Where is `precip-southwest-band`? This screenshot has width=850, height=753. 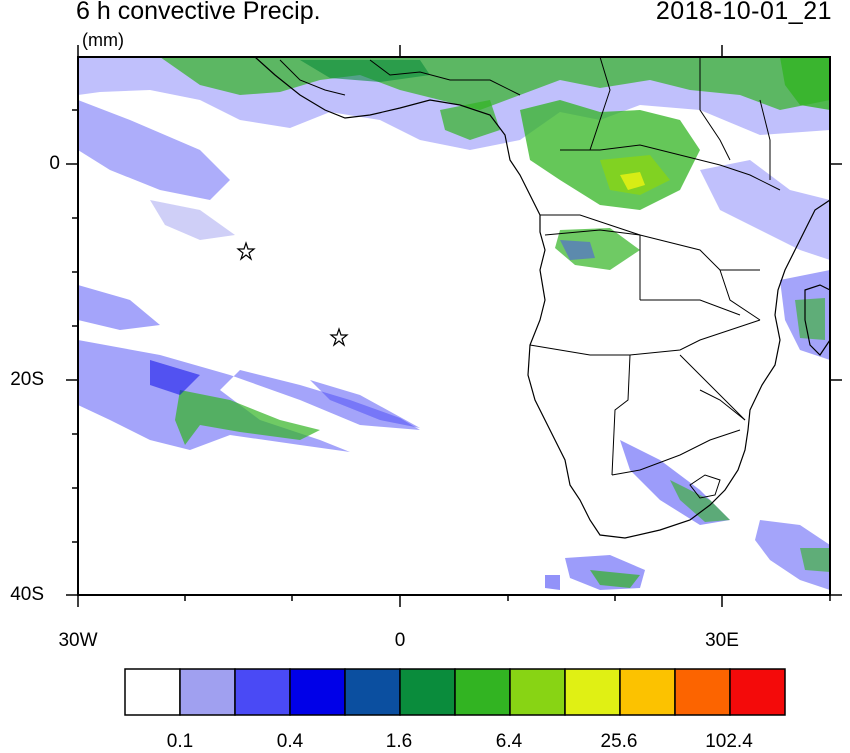
precip-southwest-band is located at coordinates (249, 368).